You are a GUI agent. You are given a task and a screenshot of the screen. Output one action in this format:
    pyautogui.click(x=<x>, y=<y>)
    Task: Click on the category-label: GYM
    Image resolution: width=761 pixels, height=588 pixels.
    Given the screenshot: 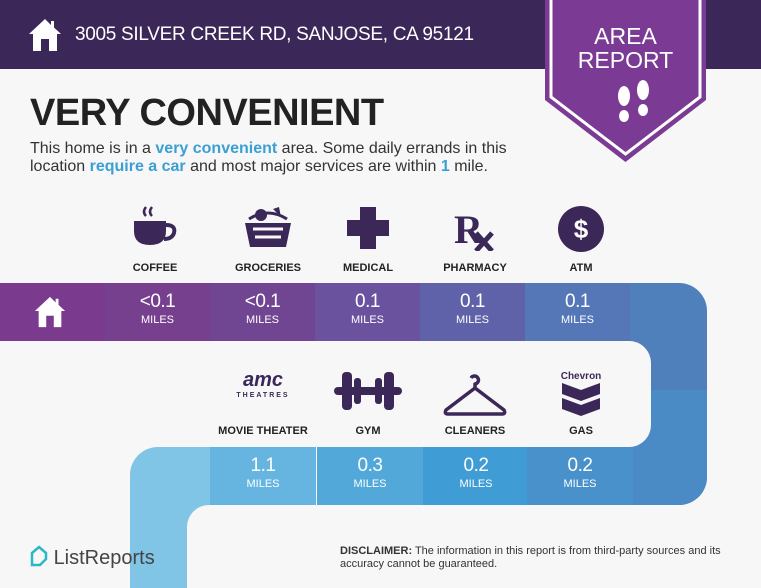 What is the action you would take?
    pyautogui.click(x=368, y=431)
    